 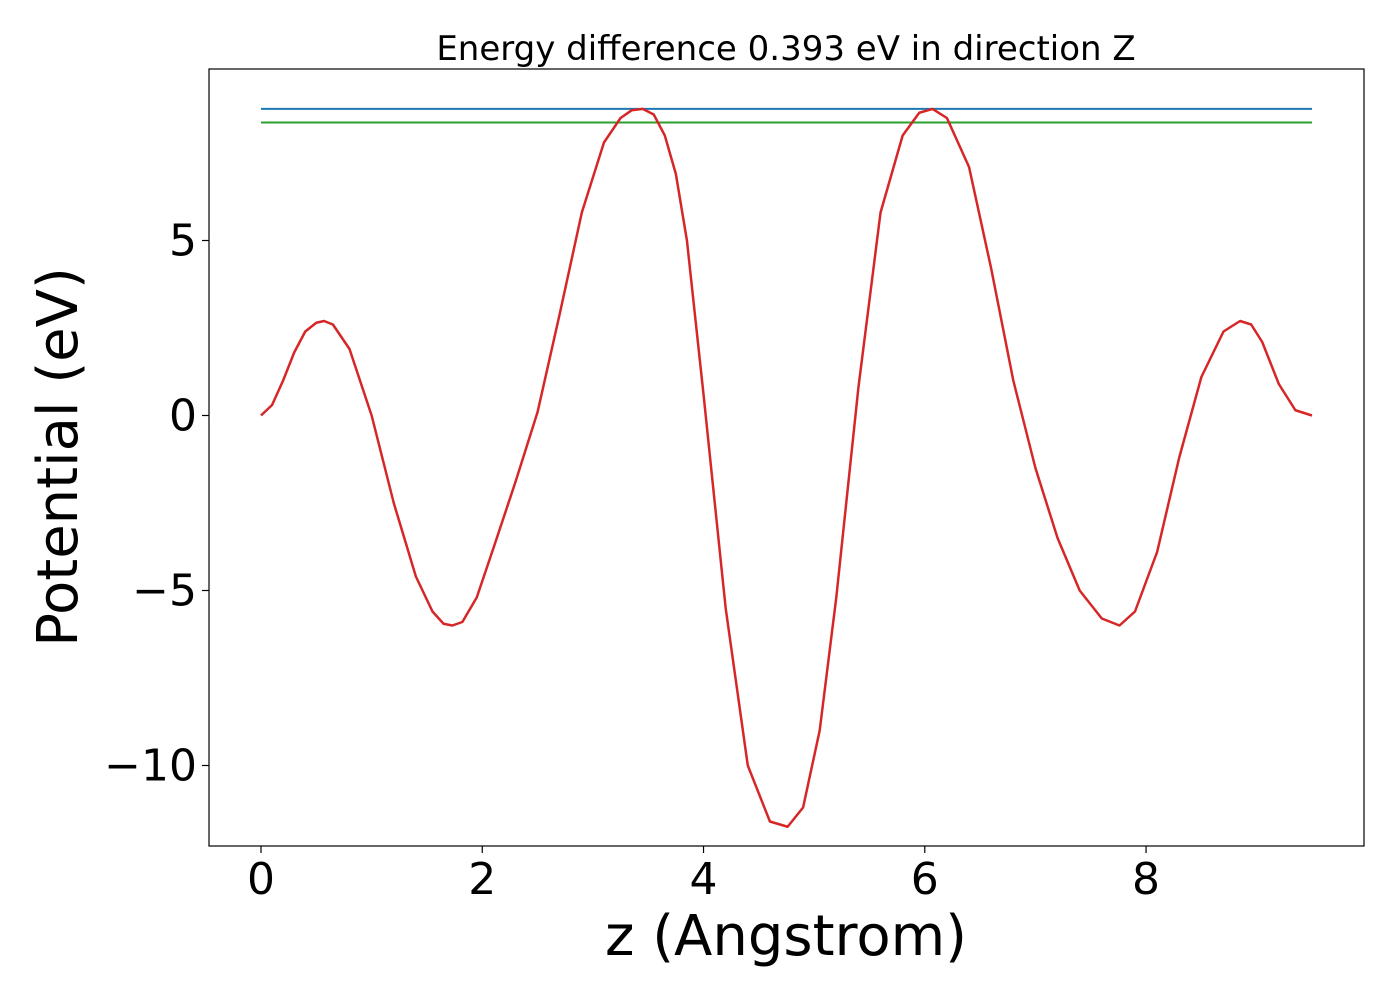 I want to click on x-tick-label: 6, so click(x=925, y=879).